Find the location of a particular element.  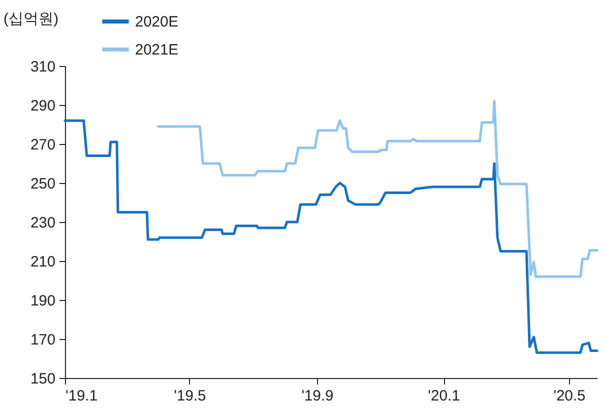

y-tick-label: 190 is located at coordinates (43, 301).